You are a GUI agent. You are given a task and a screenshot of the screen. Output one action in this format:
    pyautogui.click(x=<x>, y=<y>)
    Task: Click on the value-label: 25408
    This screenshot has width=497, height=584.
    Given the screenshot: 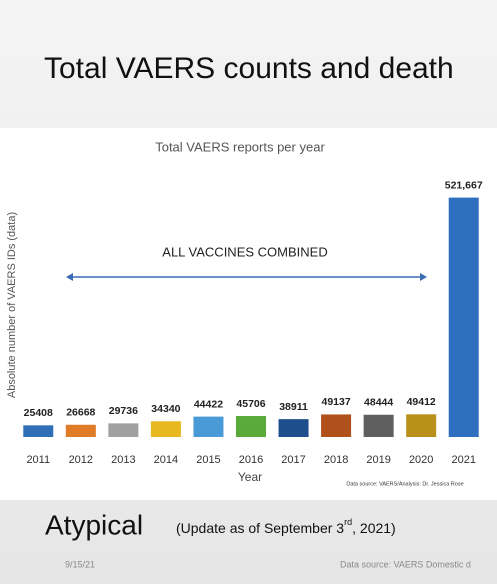 What is the action you would take?
    pyautogui.click(x=38, y=413)
    